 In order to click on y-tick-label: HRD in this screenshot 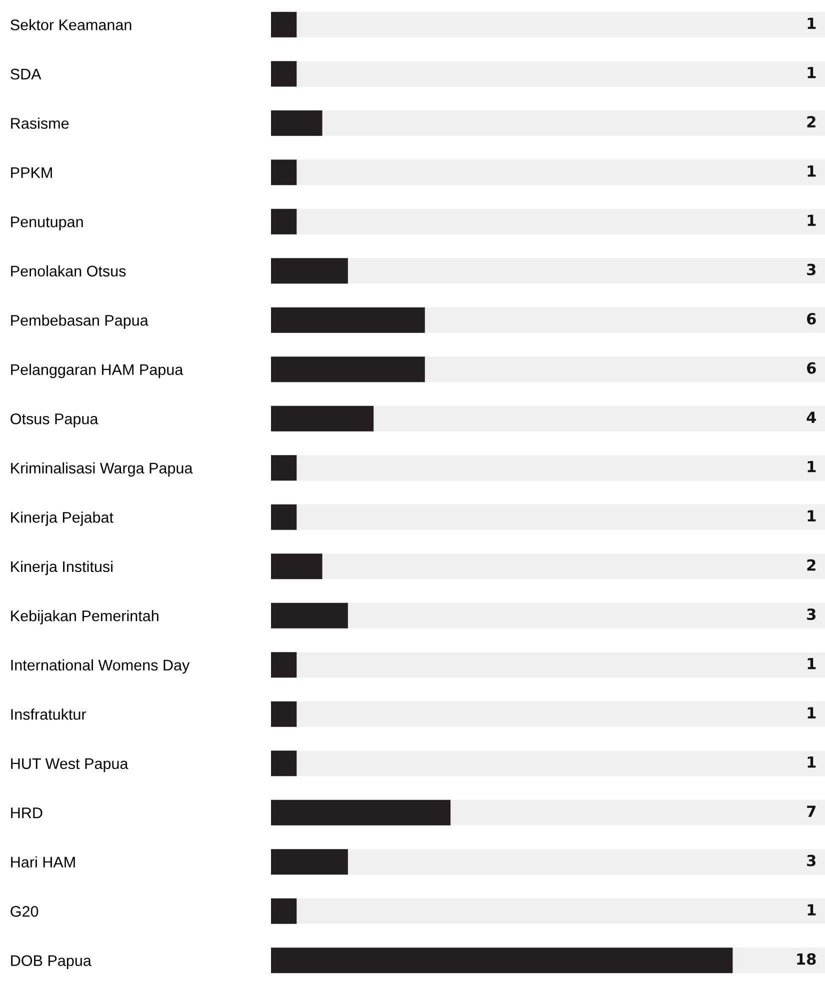, I will do `click(26, 813)`.